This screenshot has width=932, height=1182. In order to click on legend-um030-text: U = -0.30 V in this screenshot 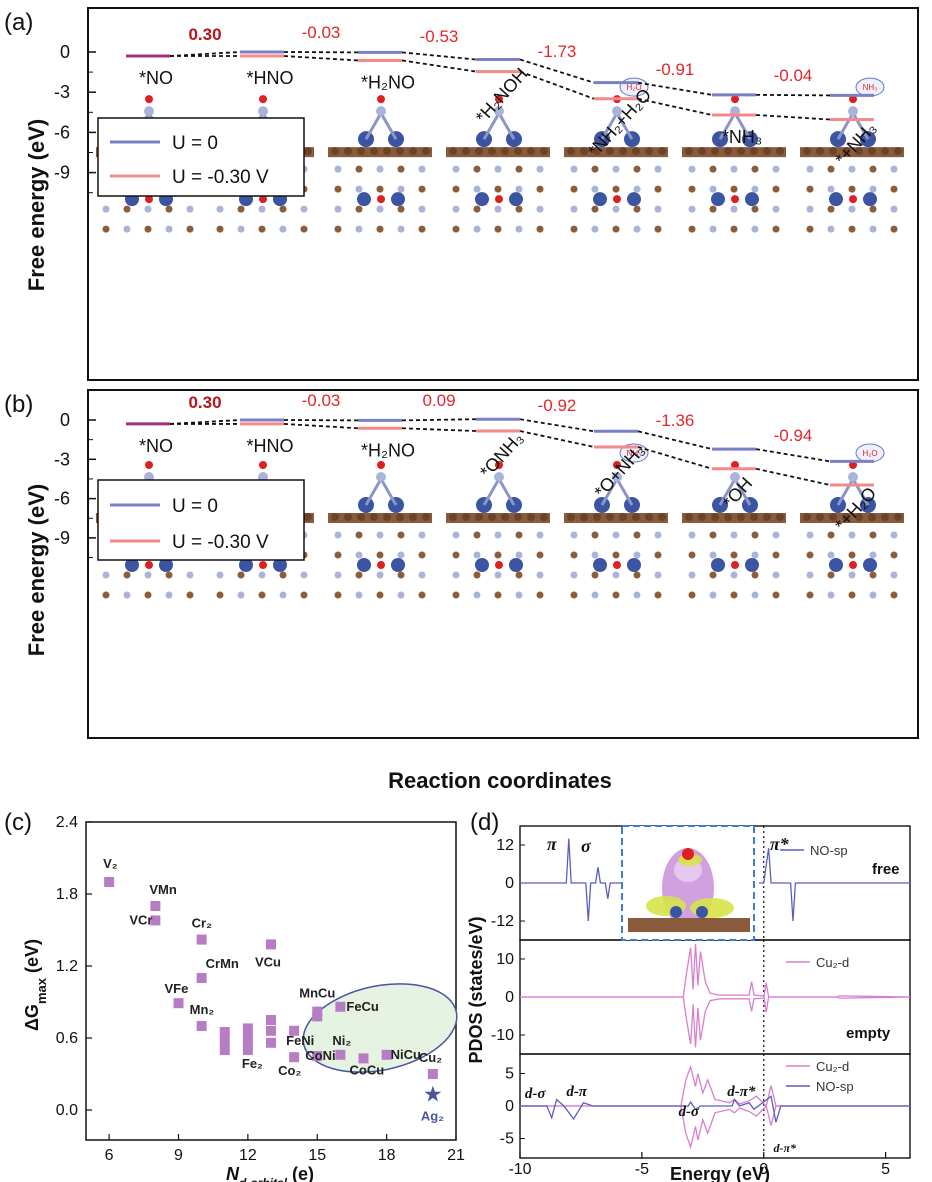, I will do `click(220, 177)`.